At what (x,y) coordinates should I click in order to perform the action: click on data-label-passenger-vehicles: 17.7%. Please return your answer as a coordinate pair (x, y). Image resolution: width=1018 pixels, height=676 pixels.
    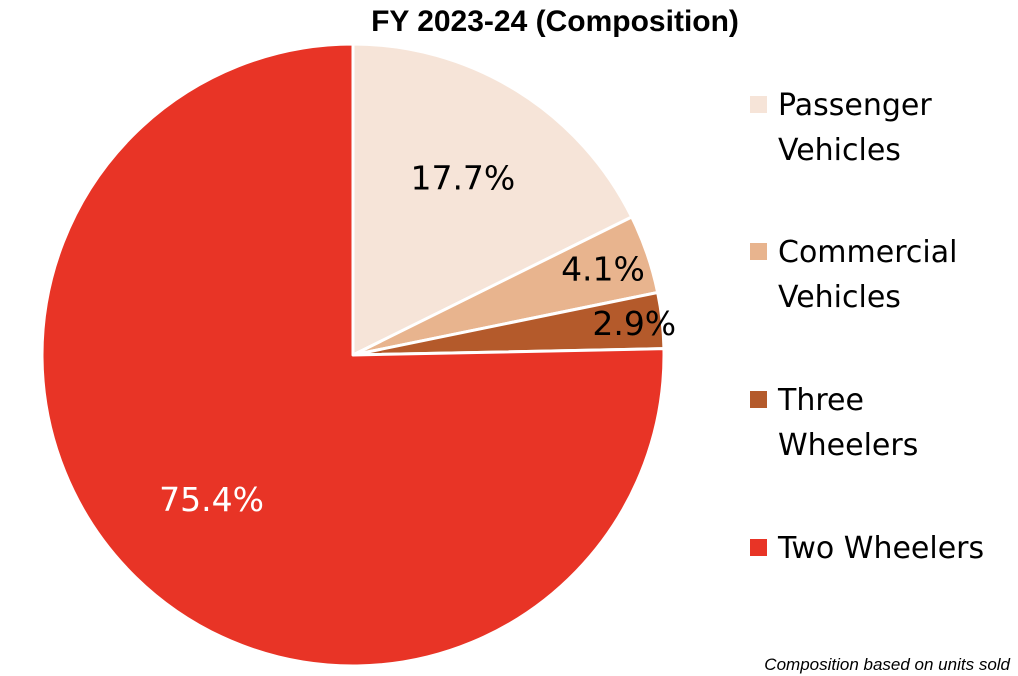
    Looking at the image, I should click on (462, 177).